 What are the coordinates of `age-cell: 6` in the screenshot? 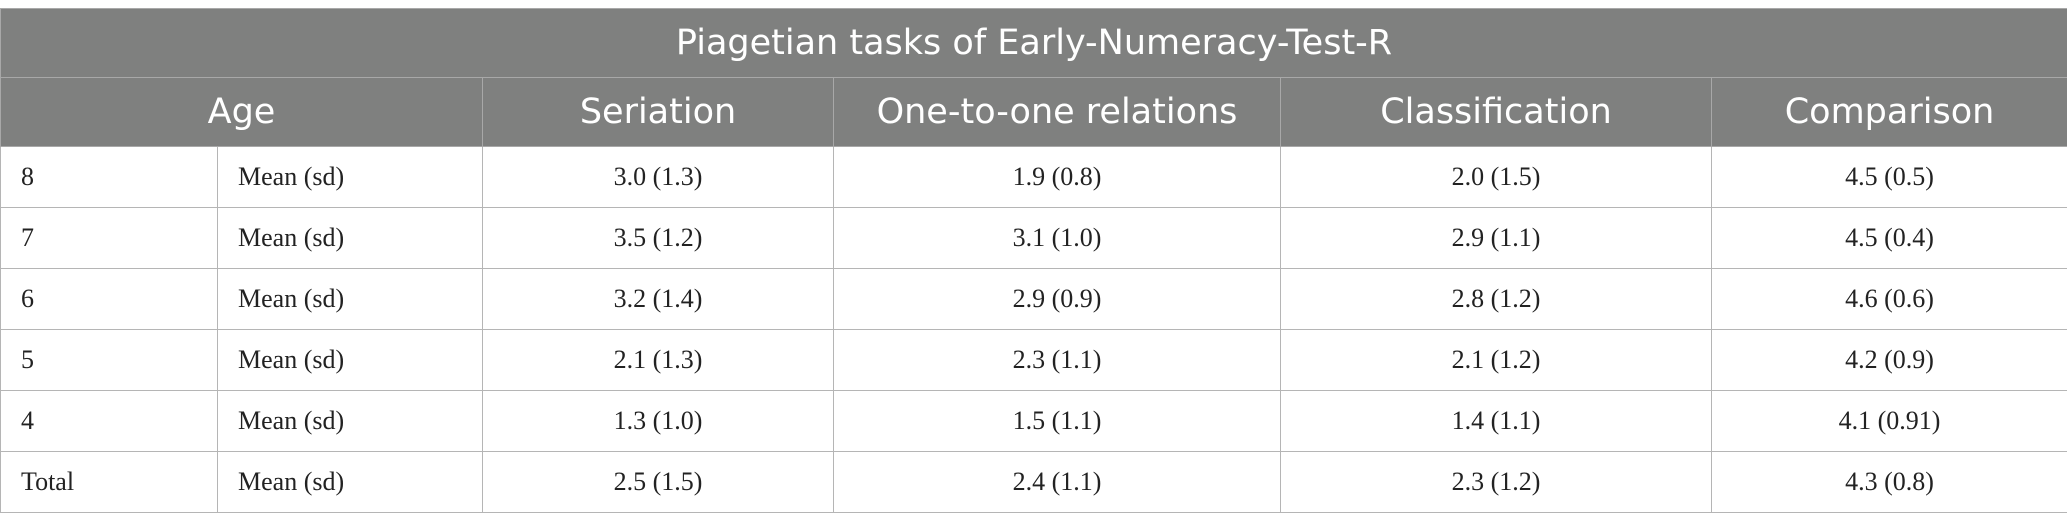 It's located at (109, 299).